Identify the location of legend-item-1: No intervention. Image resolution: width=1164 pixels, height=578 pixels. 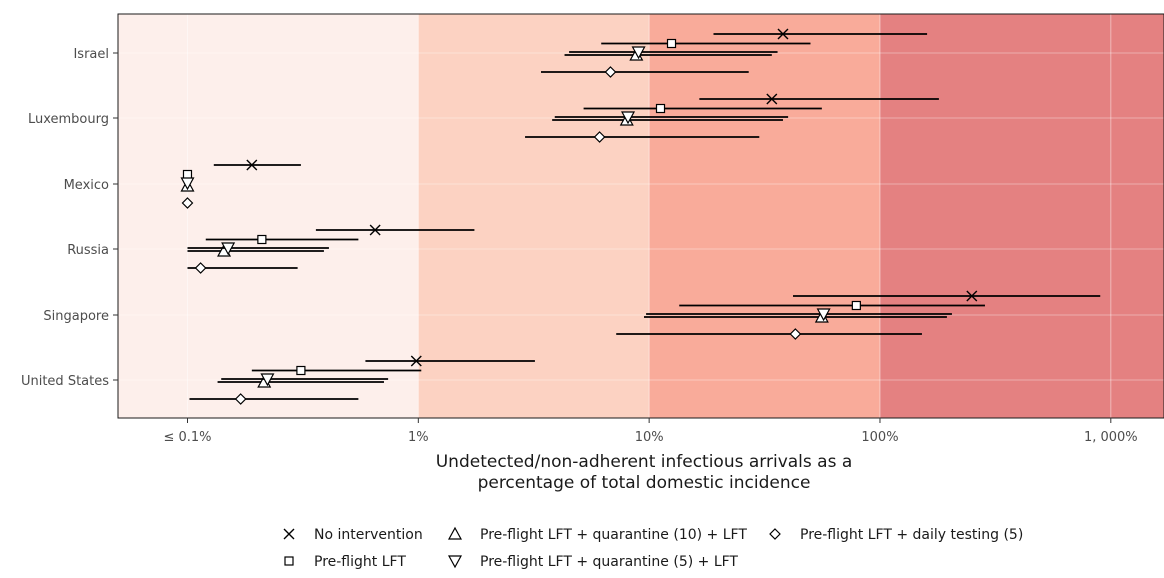
(353, 535).